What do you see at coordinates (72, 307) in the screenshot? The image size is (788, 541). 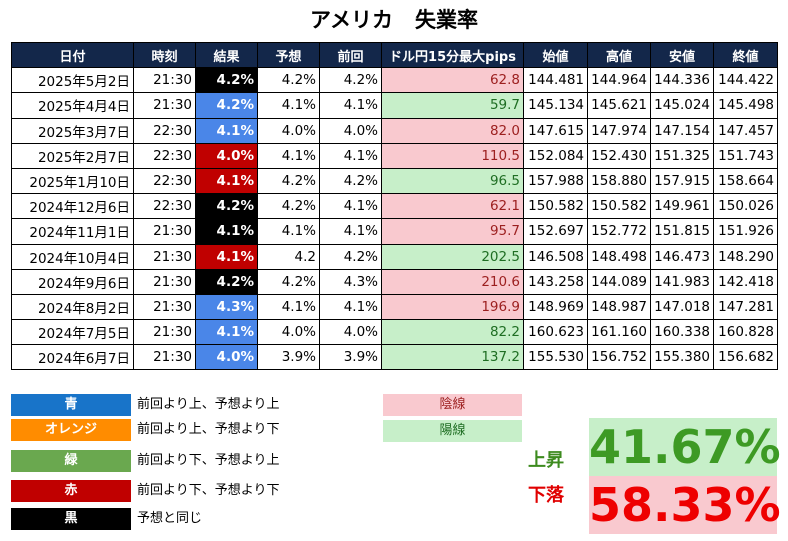 I see `date-cell: 2024年8月2日` at bounding box center [72, 307].